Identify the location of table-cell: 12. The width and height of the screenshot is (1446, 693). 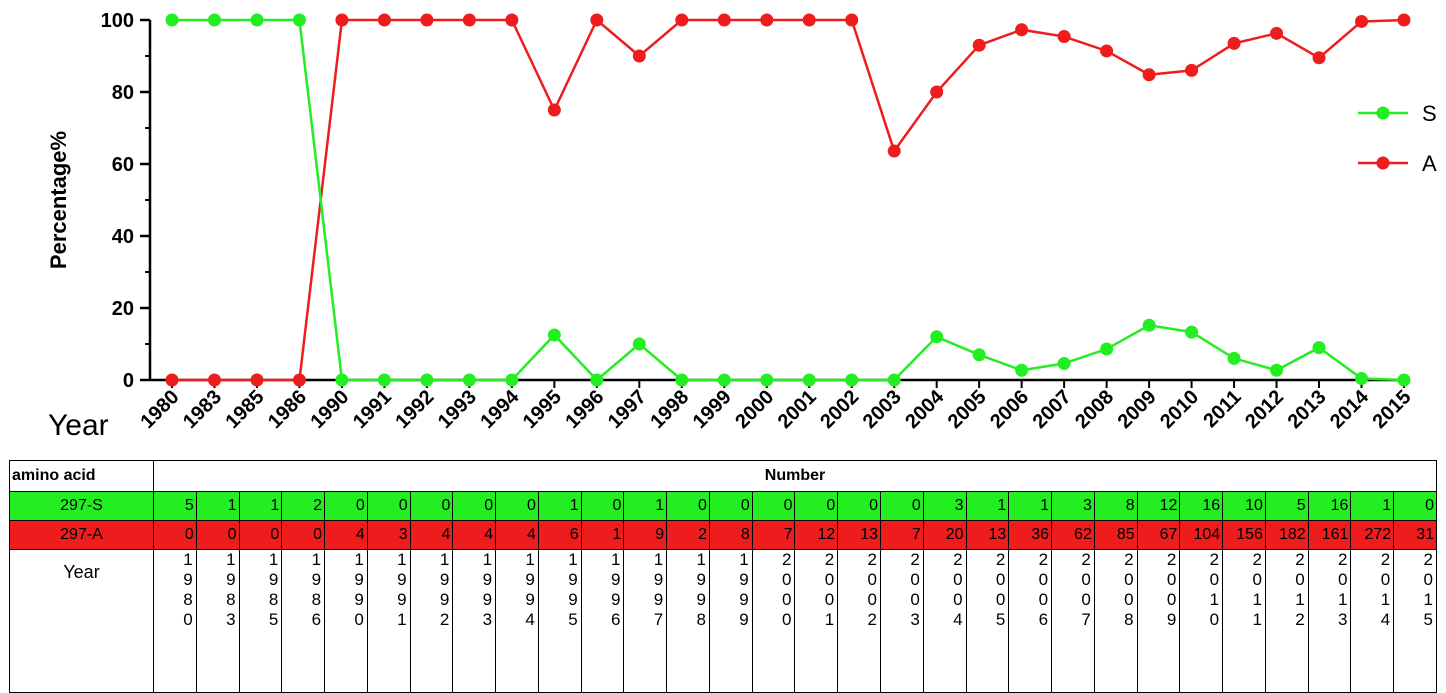
(816, 535).